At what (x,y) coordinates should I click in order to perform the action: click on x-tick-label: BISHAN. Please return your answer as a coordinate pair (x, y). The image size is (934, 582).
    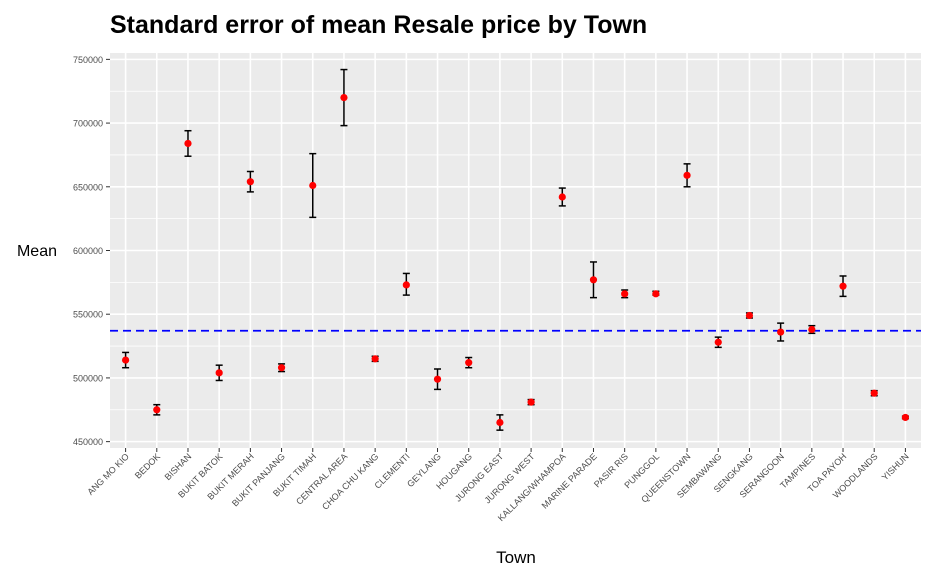
    Looking at the image, I should click on (178, 466).